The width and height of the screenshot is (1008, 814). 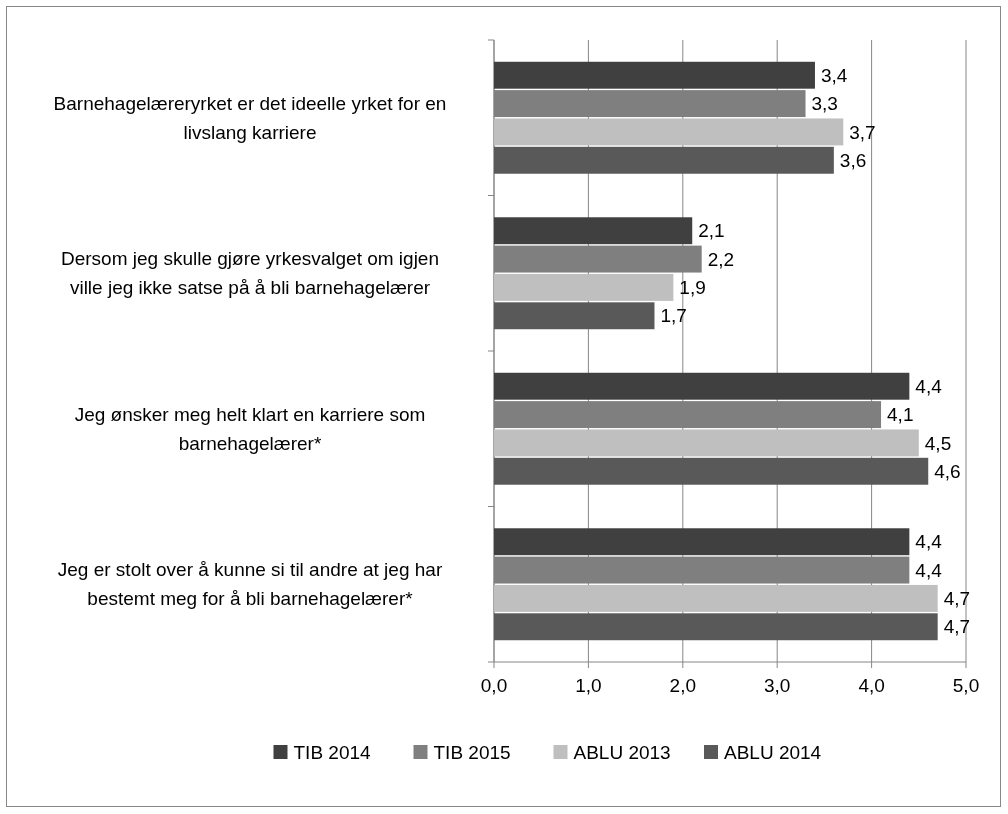 I want to click on data-label: 3,7, so click(x=862, y=132).